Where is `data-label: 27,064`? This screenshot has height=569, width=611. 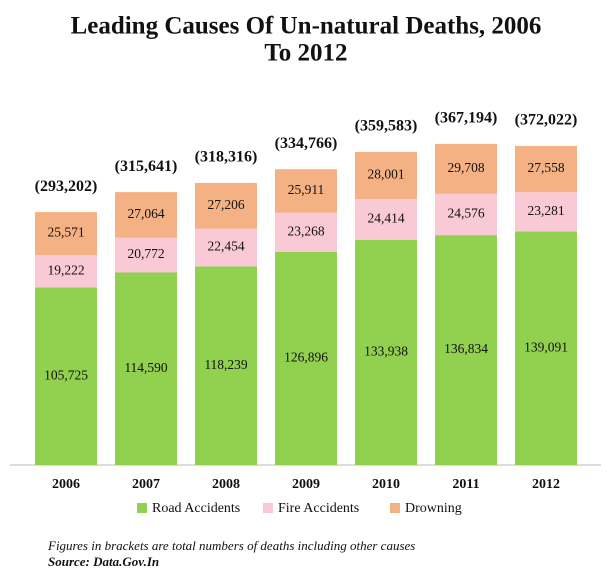 data-label: 27,064 is located at coordinates (145, 213).